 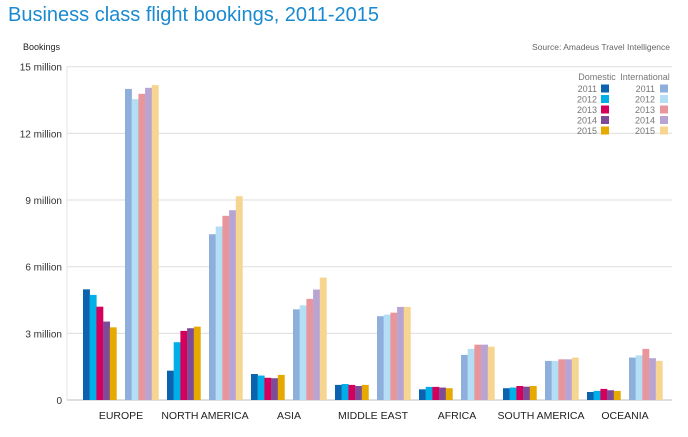 I want to click on y-axis-label: Bookings, so click(x=42, y=47).